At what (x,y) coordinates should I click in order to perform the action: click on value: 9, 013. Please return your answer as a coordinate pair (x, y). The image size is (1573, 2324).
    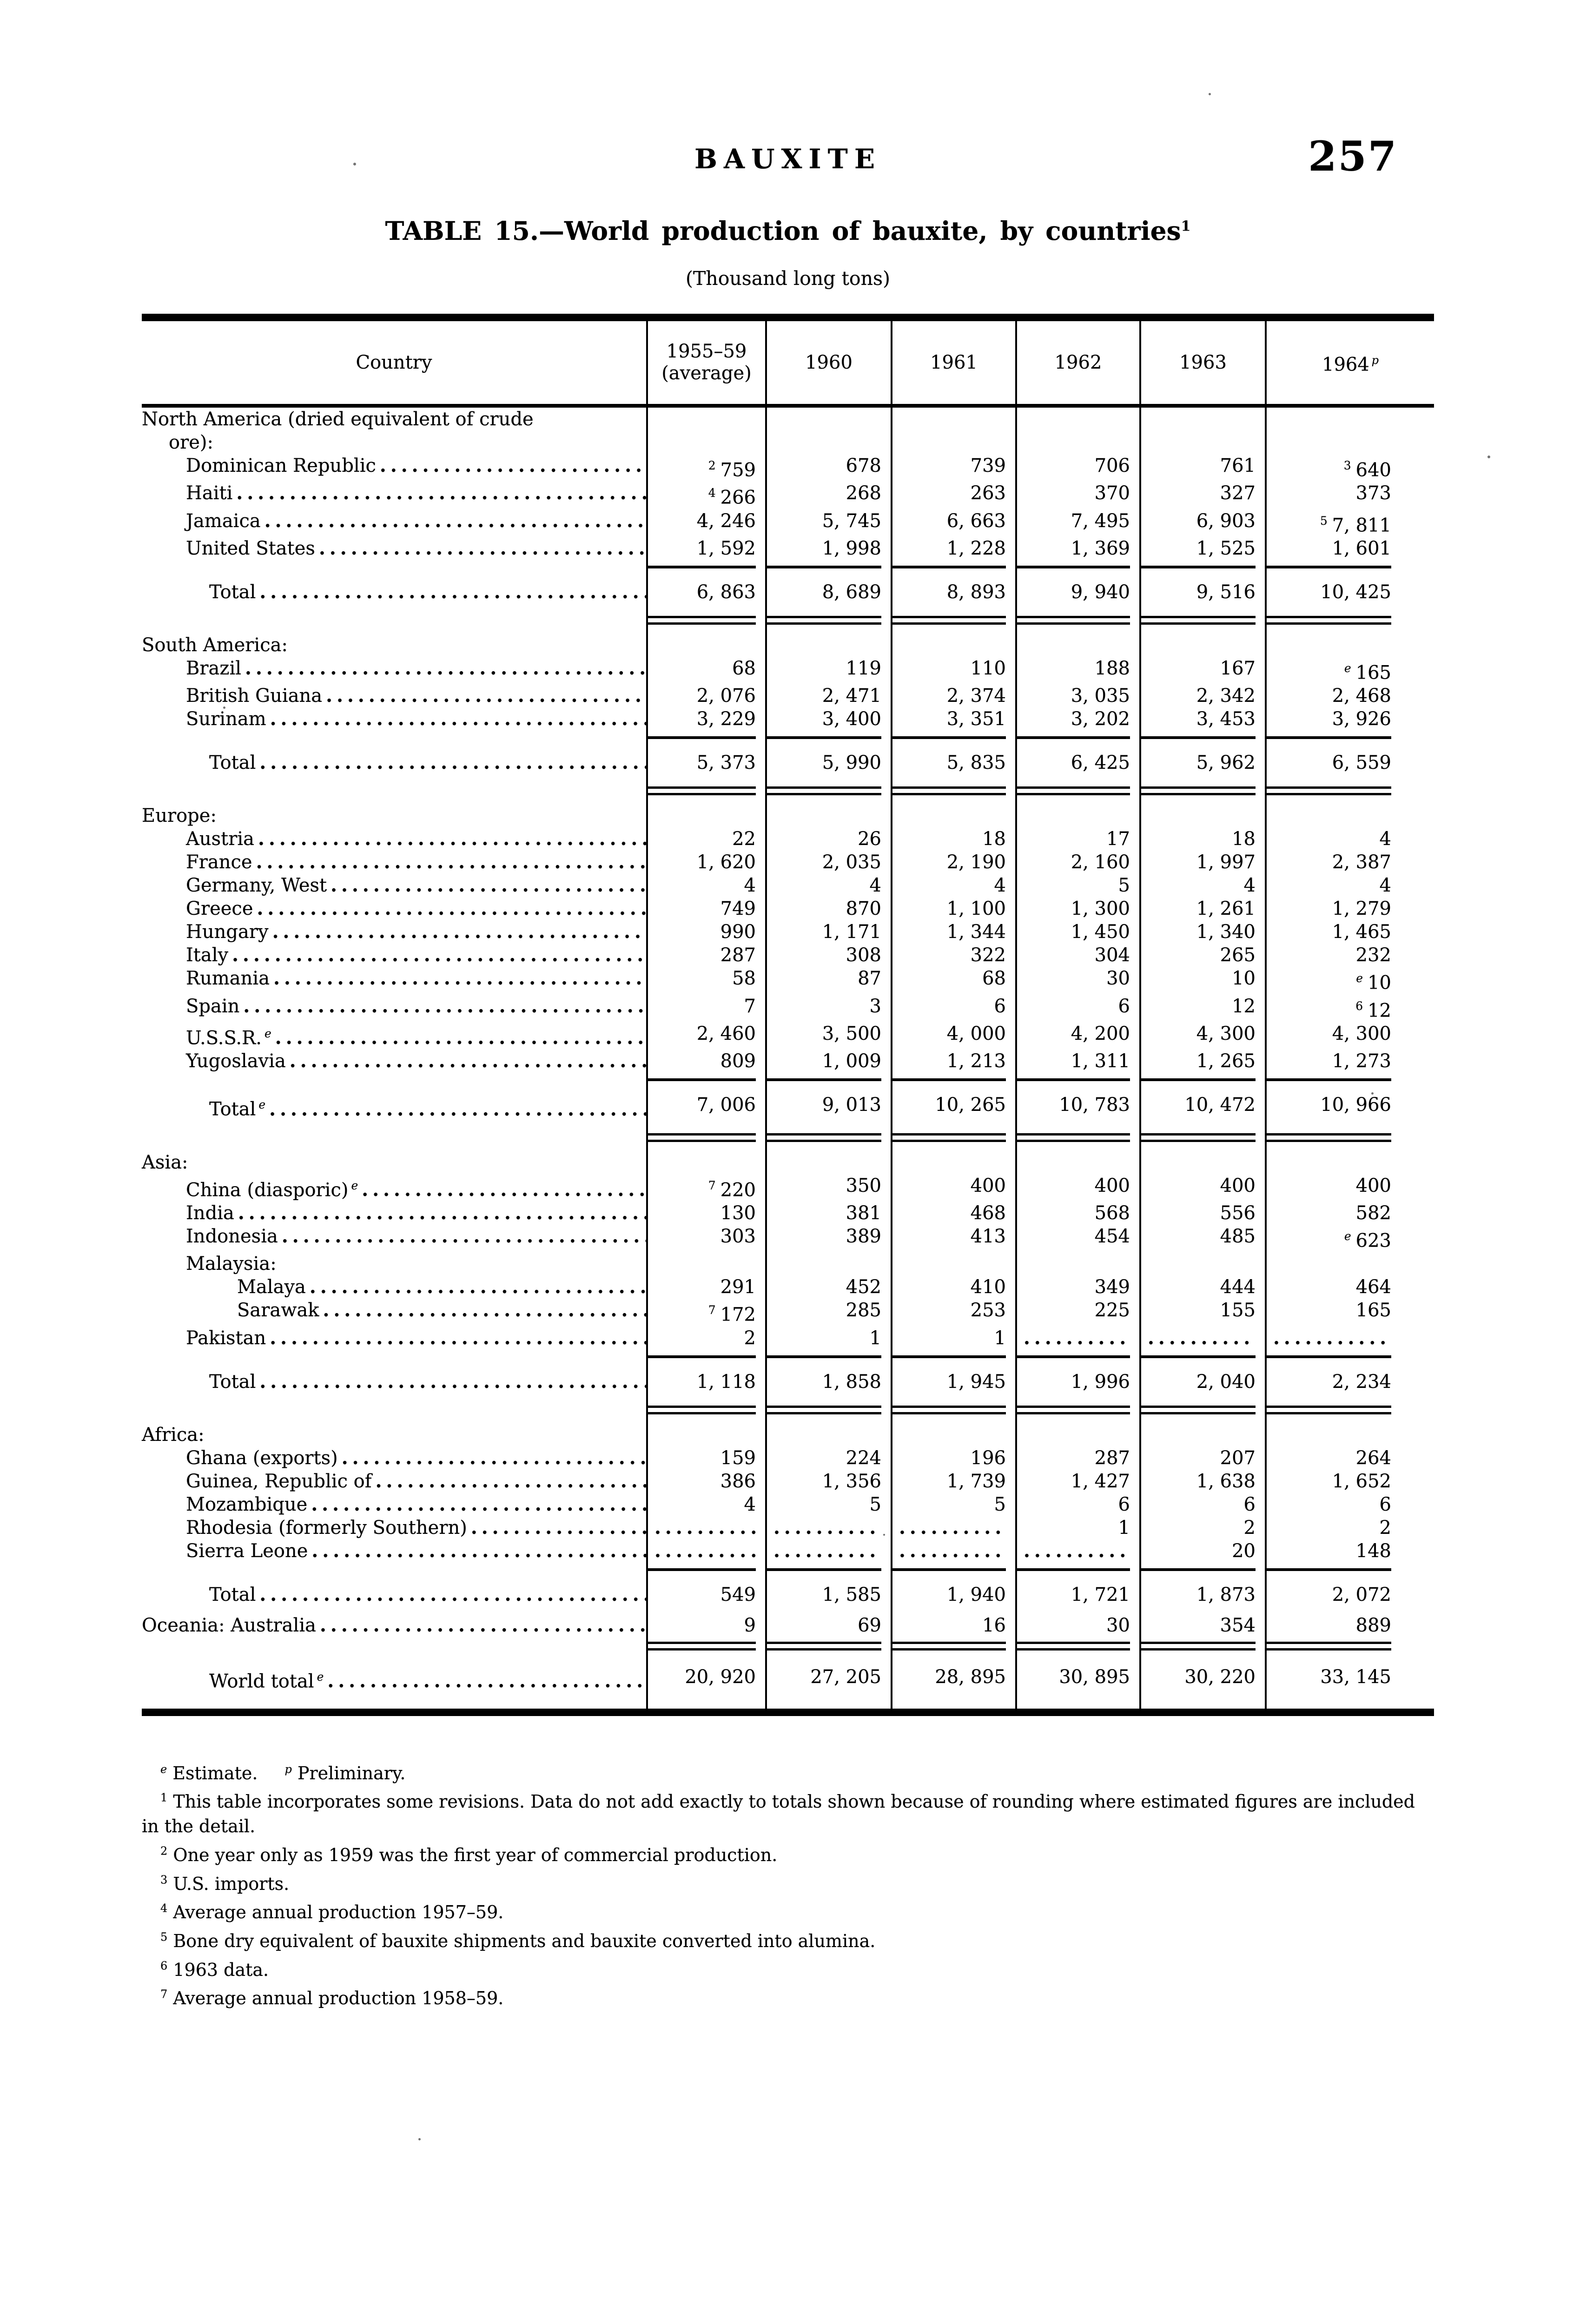
    Looking at the image, I should click on (851, 1105).